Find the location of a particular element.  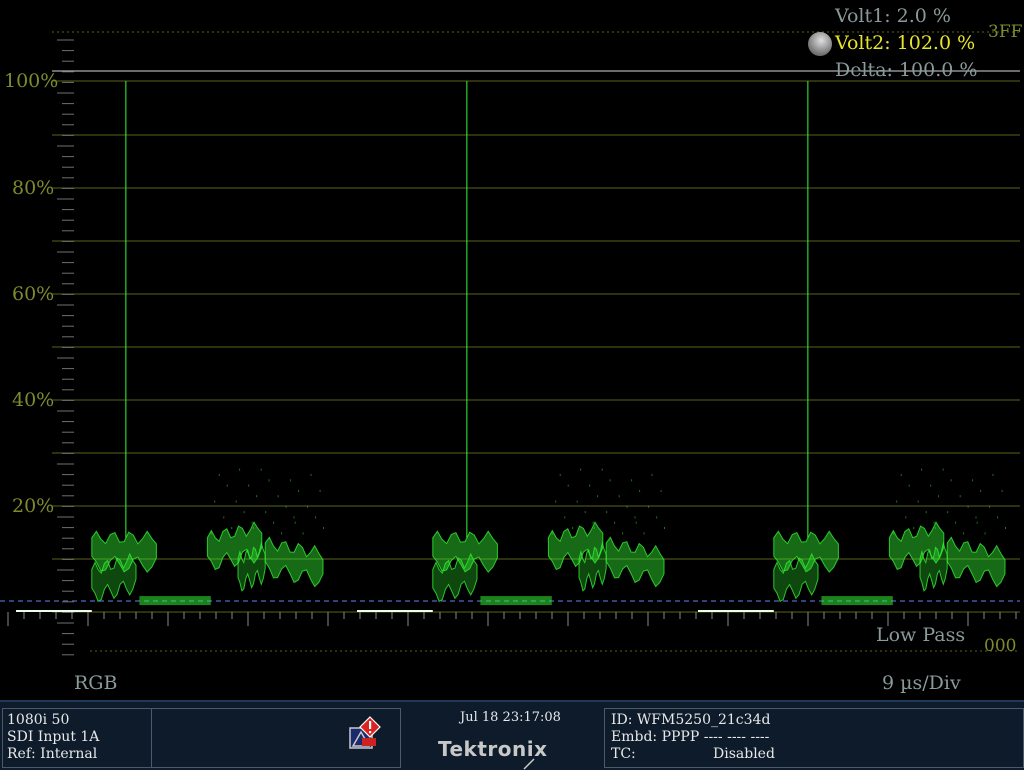

reference-source: Ref: Internal is located at coordinates (52, 754).